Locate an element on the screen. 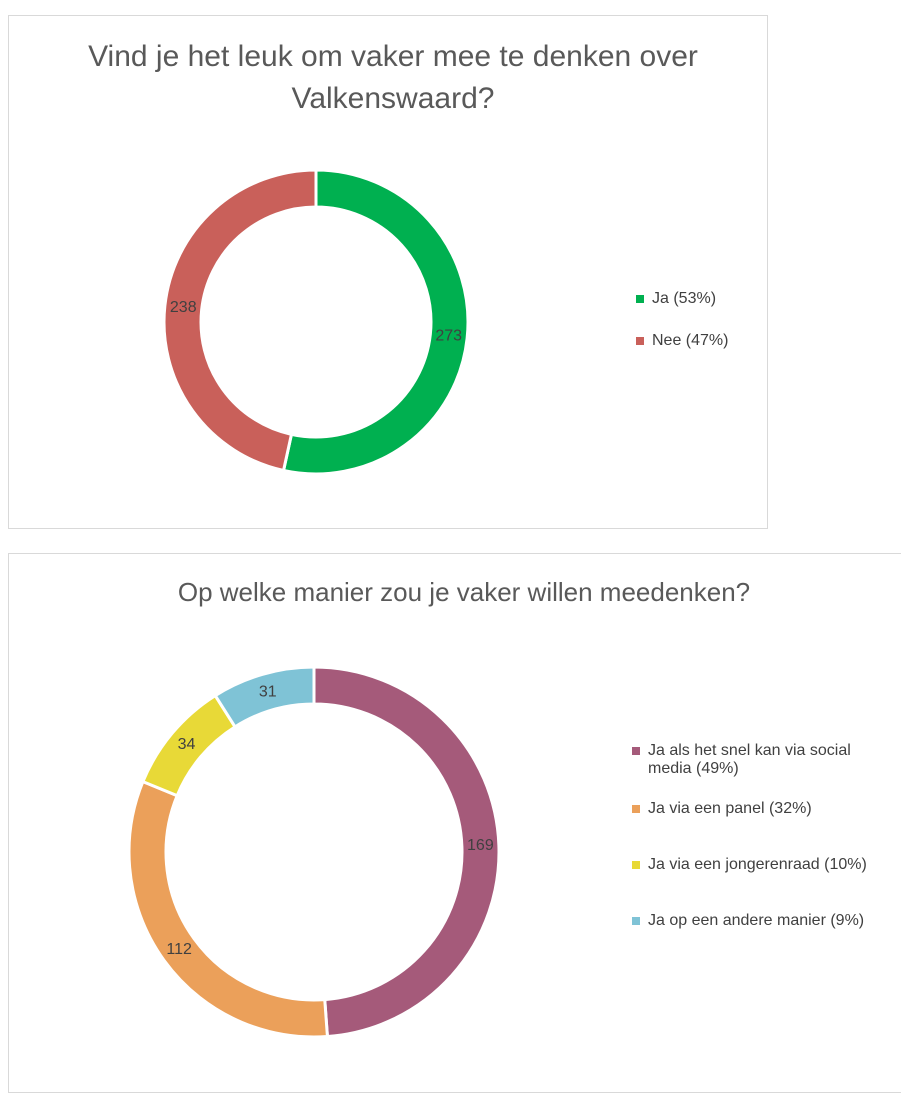 The image size is (901, 1093). legend-item: Ja via een panel (32%) is located at coordinates (759, 809).